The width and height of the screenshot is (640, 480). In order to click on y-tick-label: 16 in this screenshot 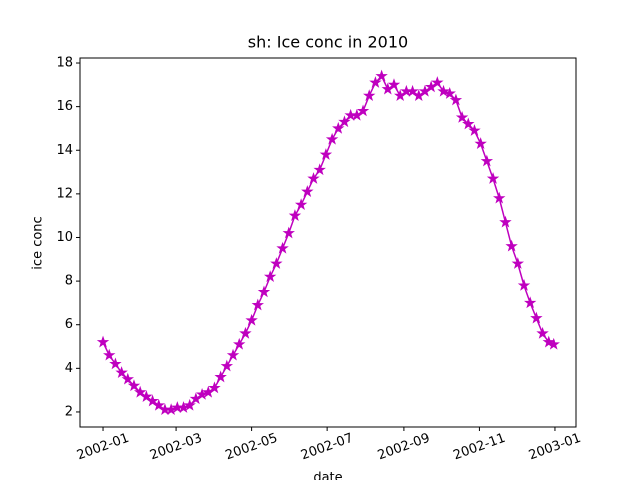, I will do `click(64, 106)`.